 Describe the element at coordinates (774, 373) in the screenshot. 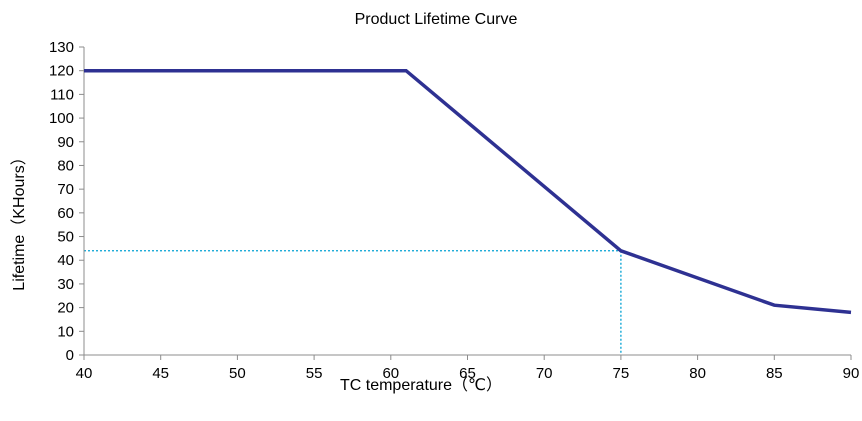

I see `x-tick-label: 85` at that location.